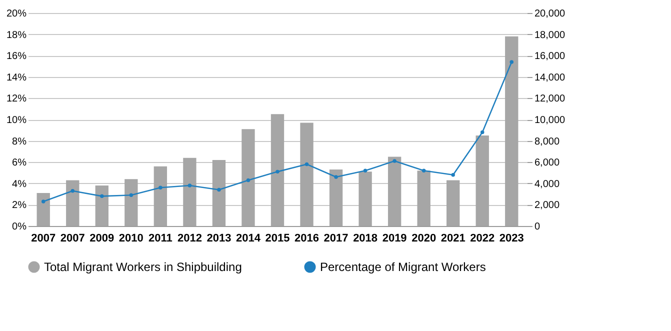 The image size is (671, 331). I want to click on x-tick-label: 2012, so click(189, 238).